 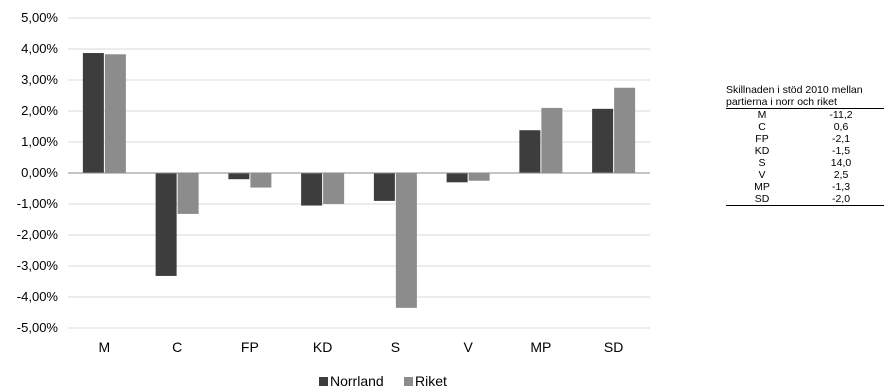 I want to click on table-value: -1,5, so click(x=841, y=151).